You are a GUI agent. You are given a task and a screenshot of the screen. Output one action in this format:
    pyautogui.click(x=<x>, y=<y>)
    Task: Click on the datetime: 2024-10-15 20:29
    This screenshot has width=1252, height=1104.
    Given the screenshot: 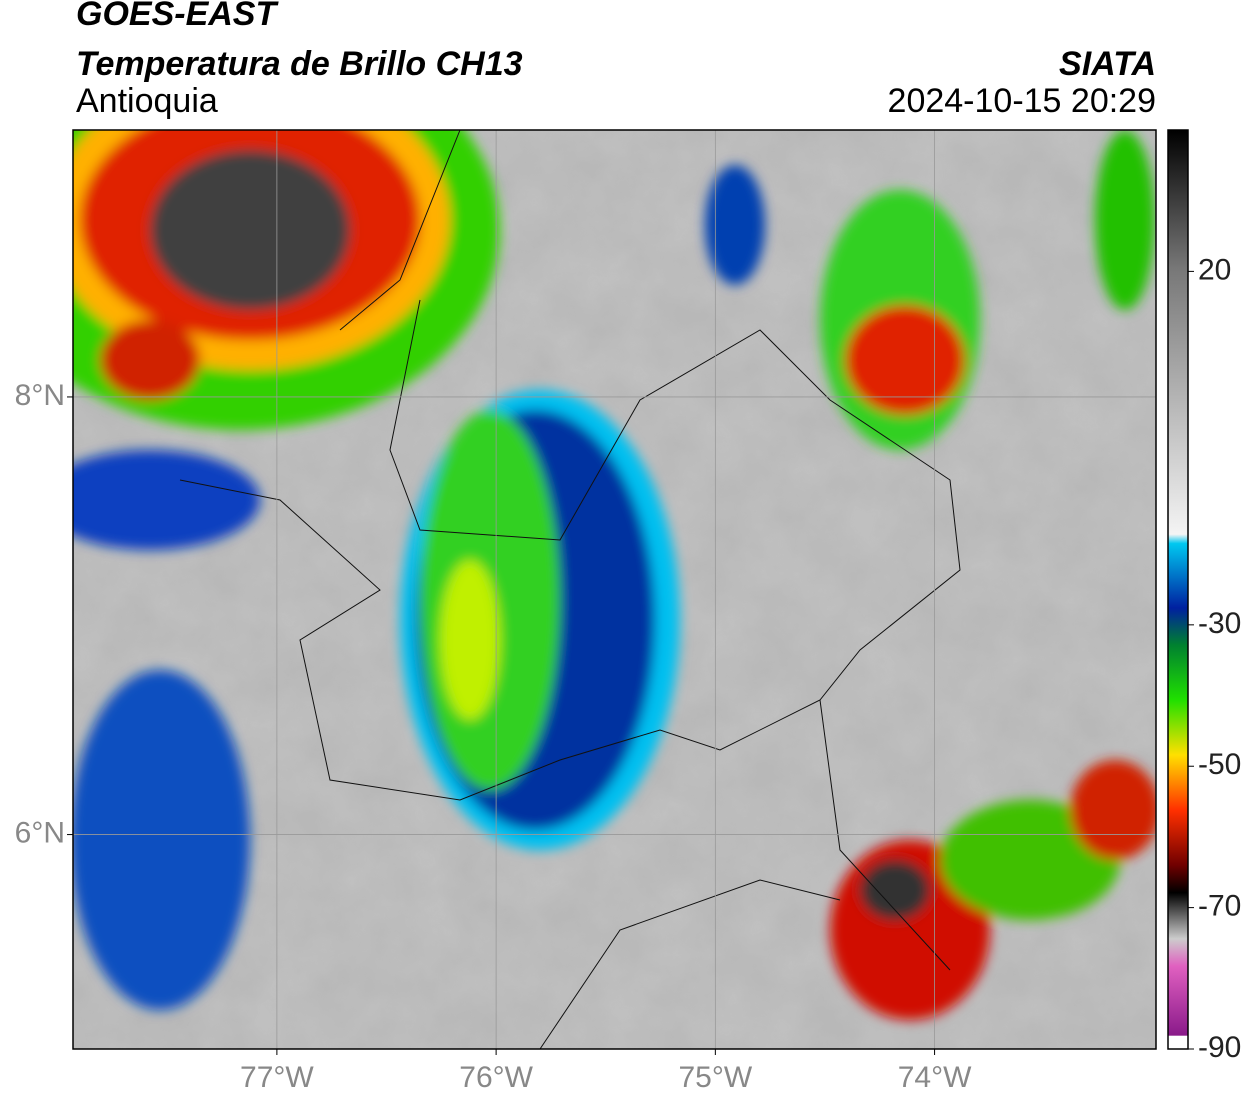 What is the action you would take?
    pyautogui.click(x=1022, y=101)
    